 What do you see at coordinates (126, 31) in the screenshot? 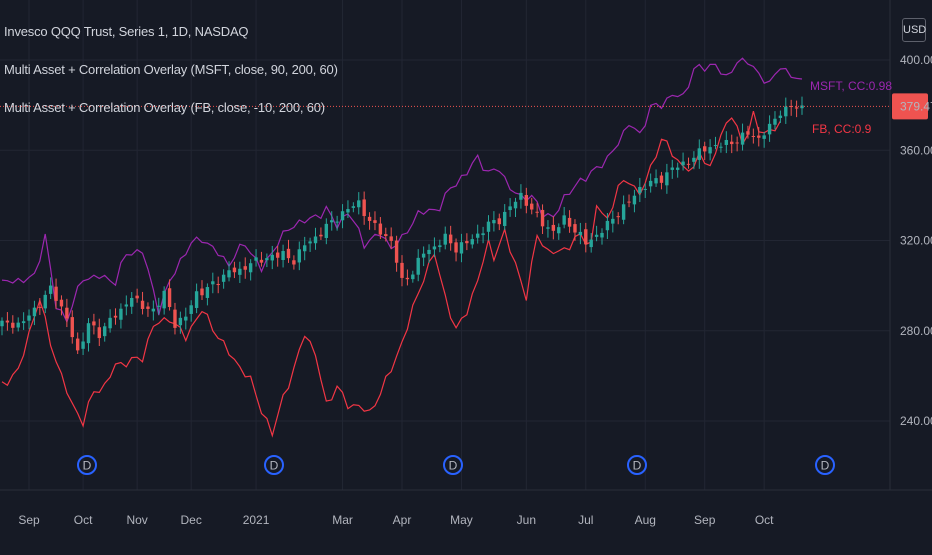
I see `chart-title: Invesco QQQ Trust, Series 1, 1D, NASDAQ` at bounding box center [126, 31].